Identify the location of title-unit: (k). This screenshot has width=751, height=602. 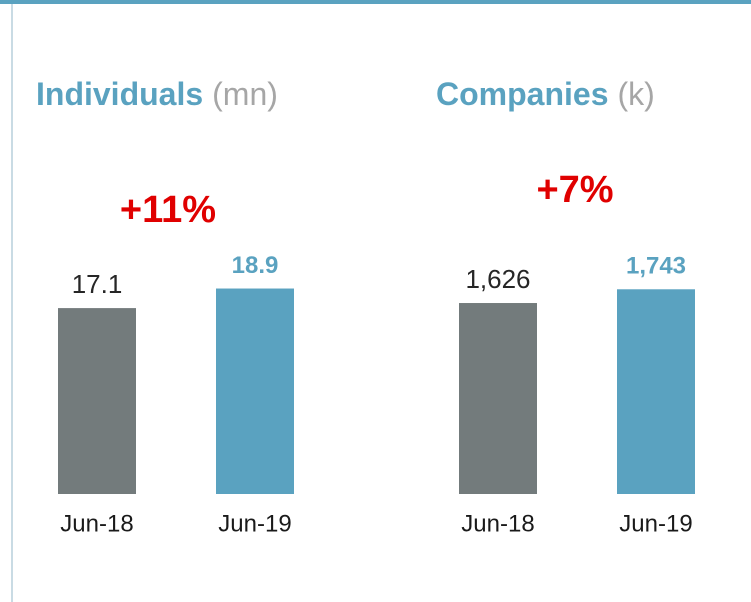
(635, 94).